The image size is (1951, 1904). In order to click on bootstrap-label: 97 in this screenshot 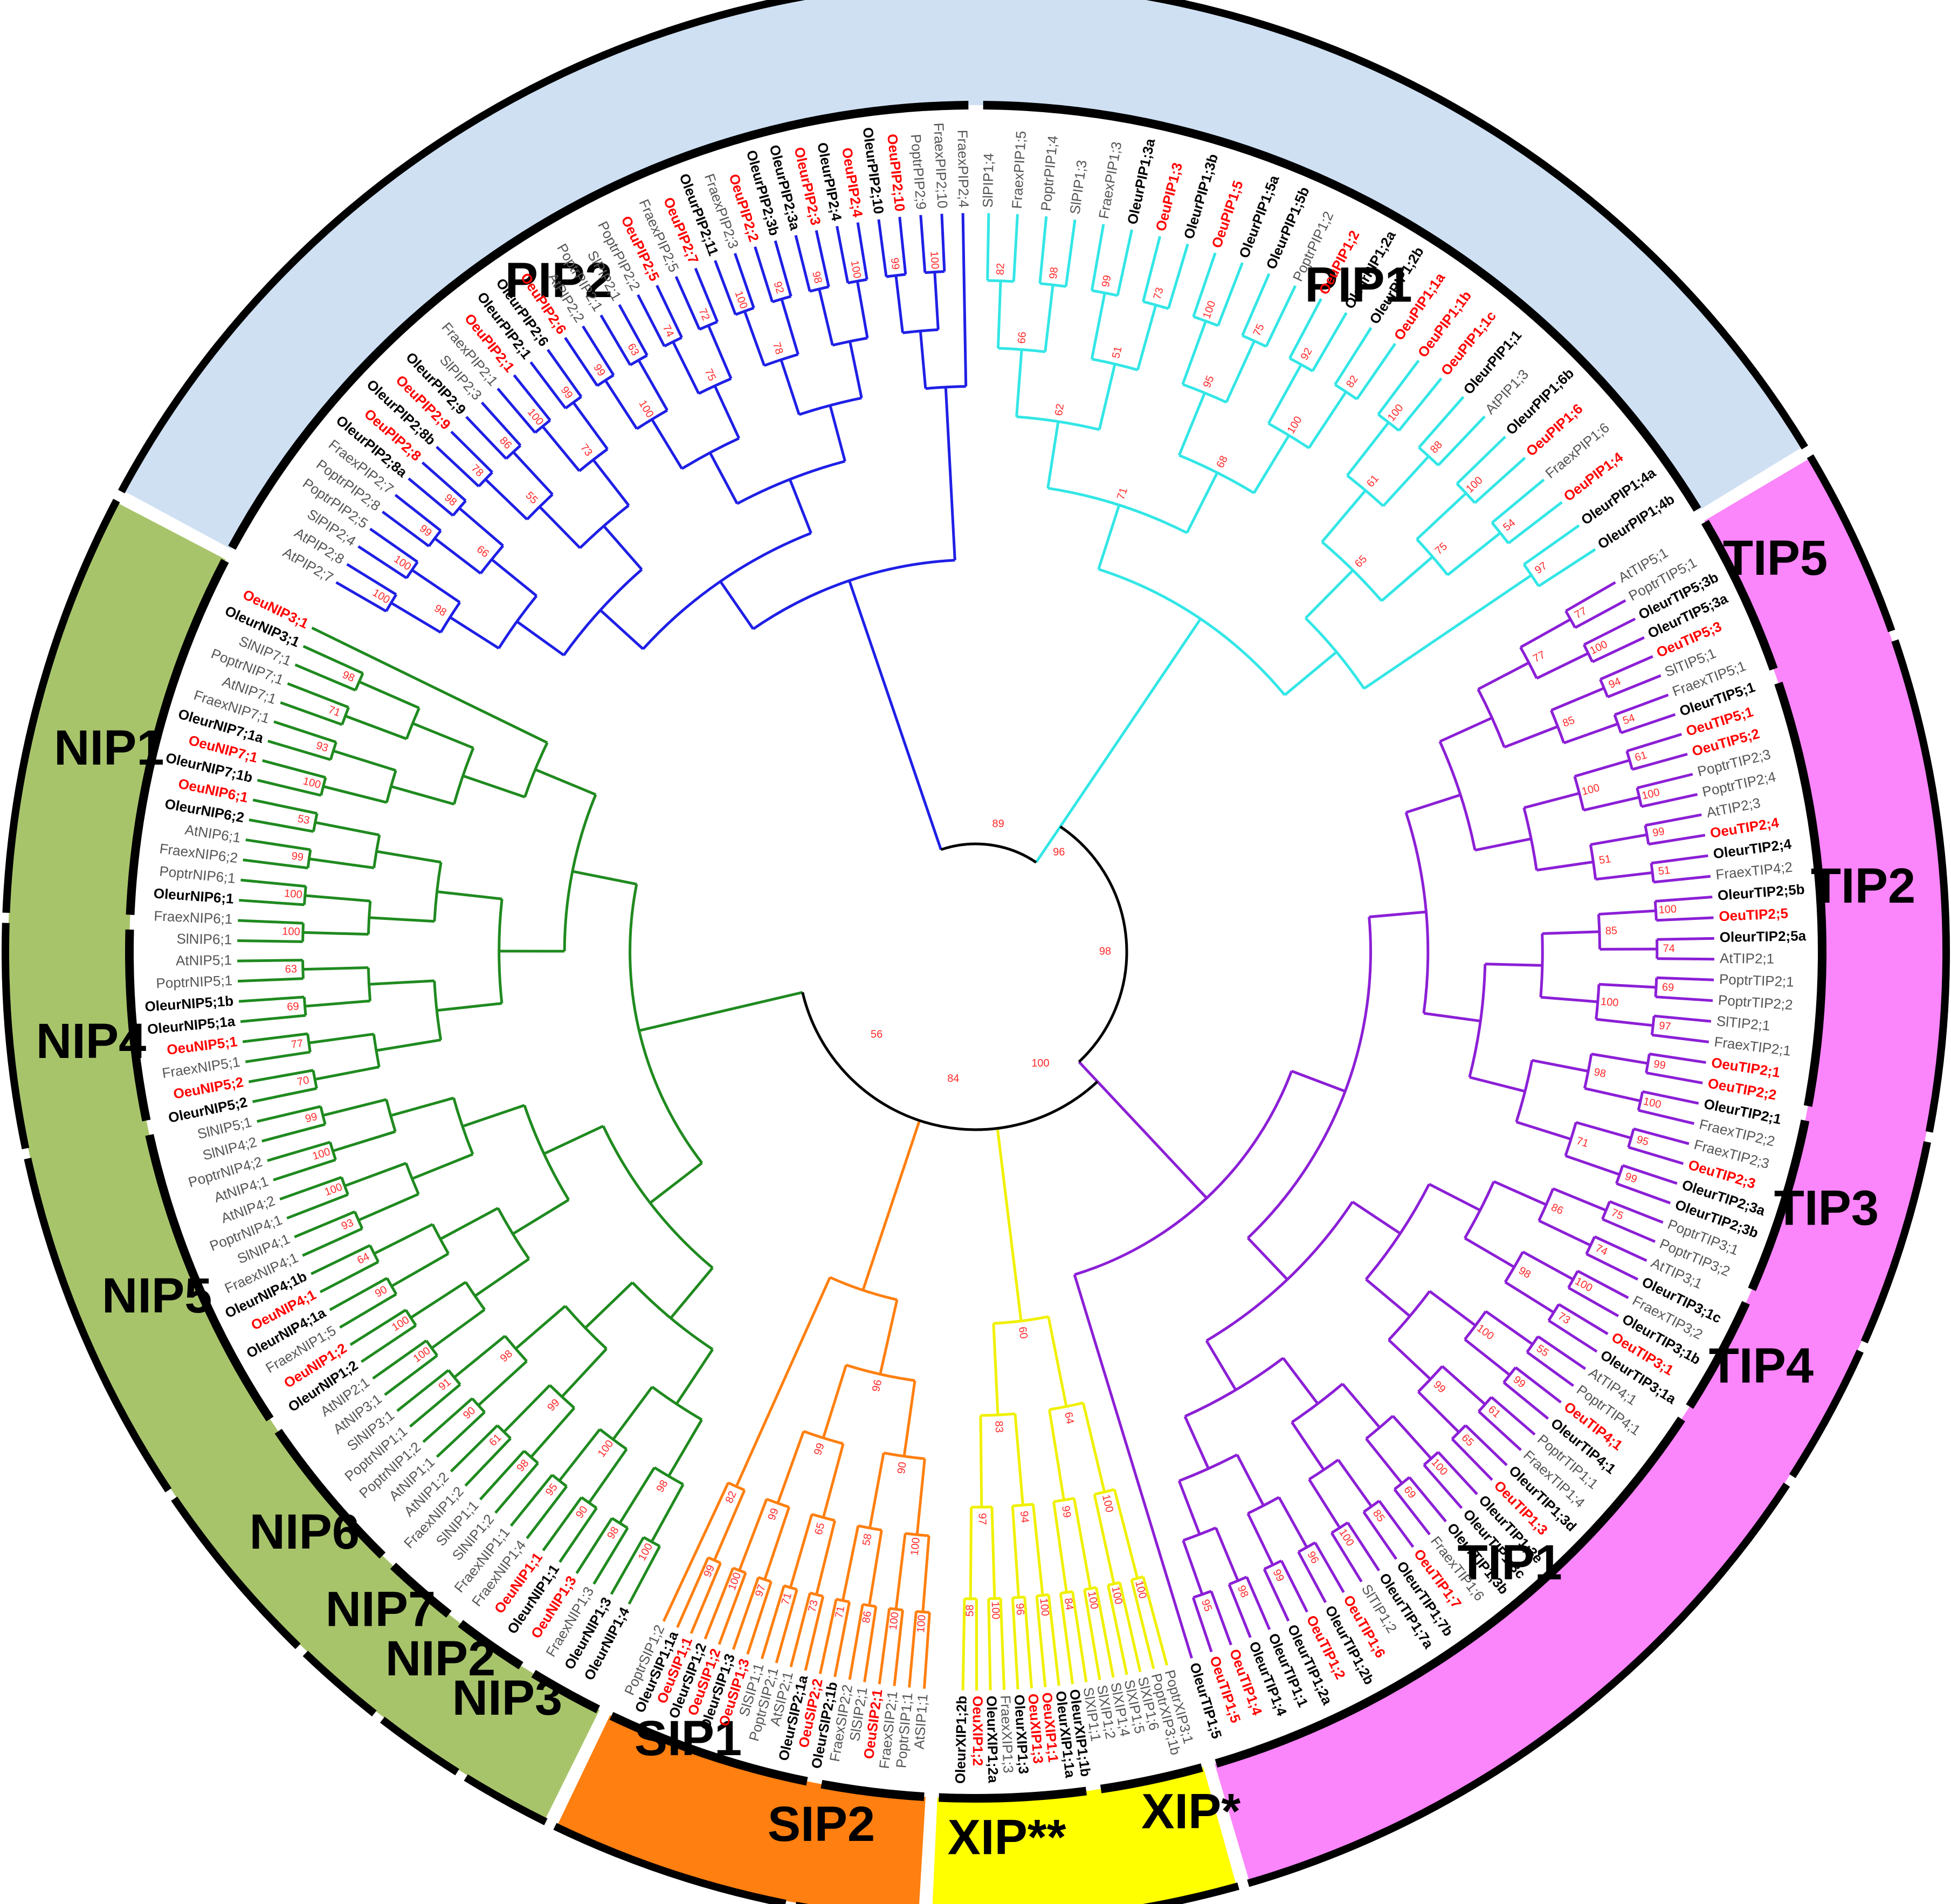, I will do `click(982, 1519)`.